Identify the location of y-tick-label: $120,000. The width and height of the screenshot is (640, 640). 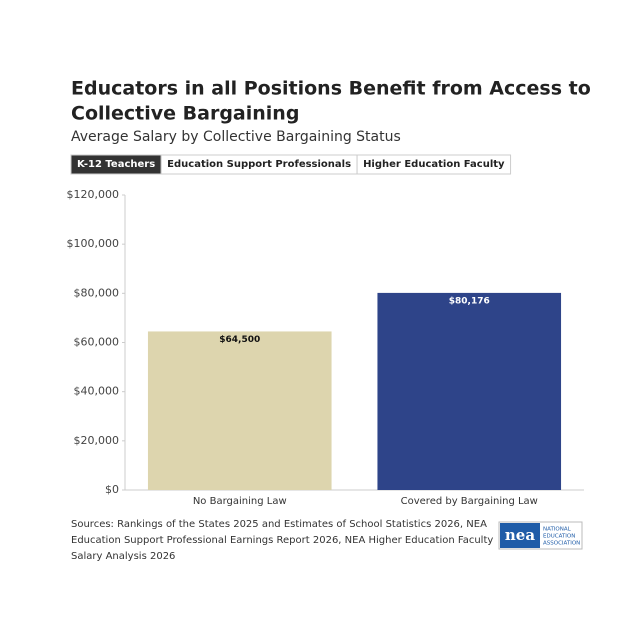
(93, 194).